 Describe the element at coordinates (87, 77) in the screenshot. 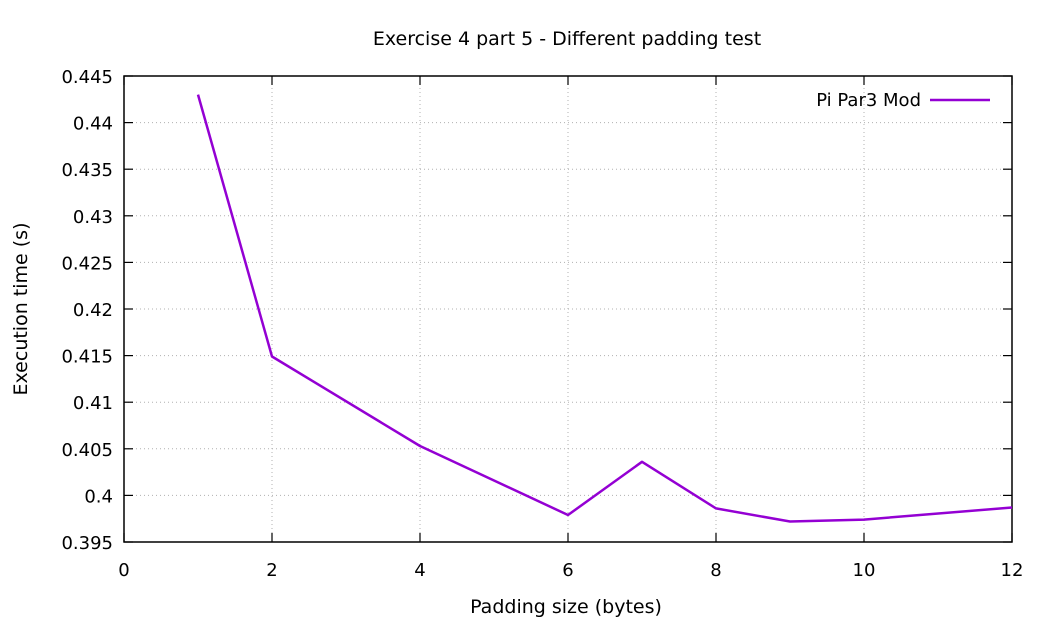

I see `y-tick-label: 0.445` at that location.